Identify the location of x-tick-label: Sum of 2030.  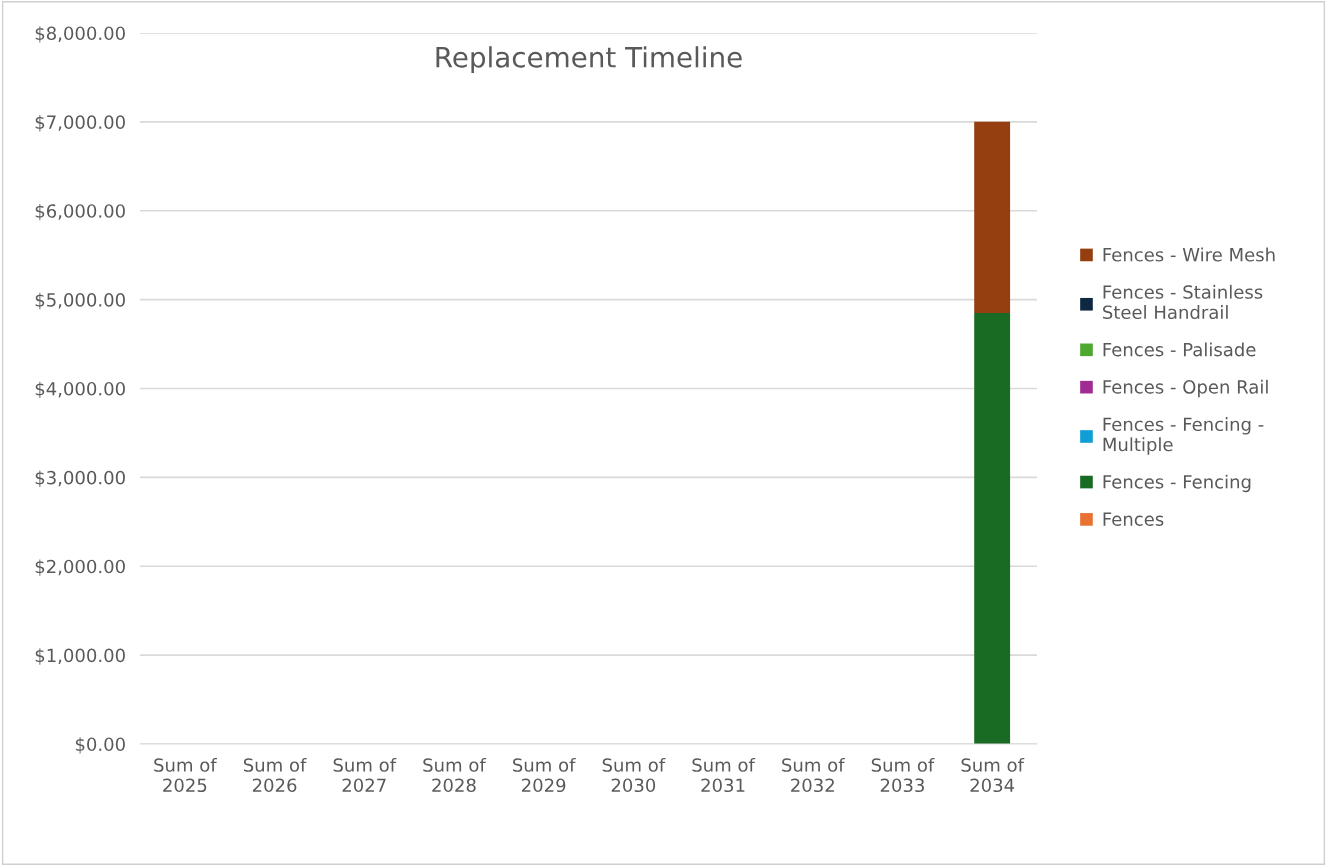
(634, 775).